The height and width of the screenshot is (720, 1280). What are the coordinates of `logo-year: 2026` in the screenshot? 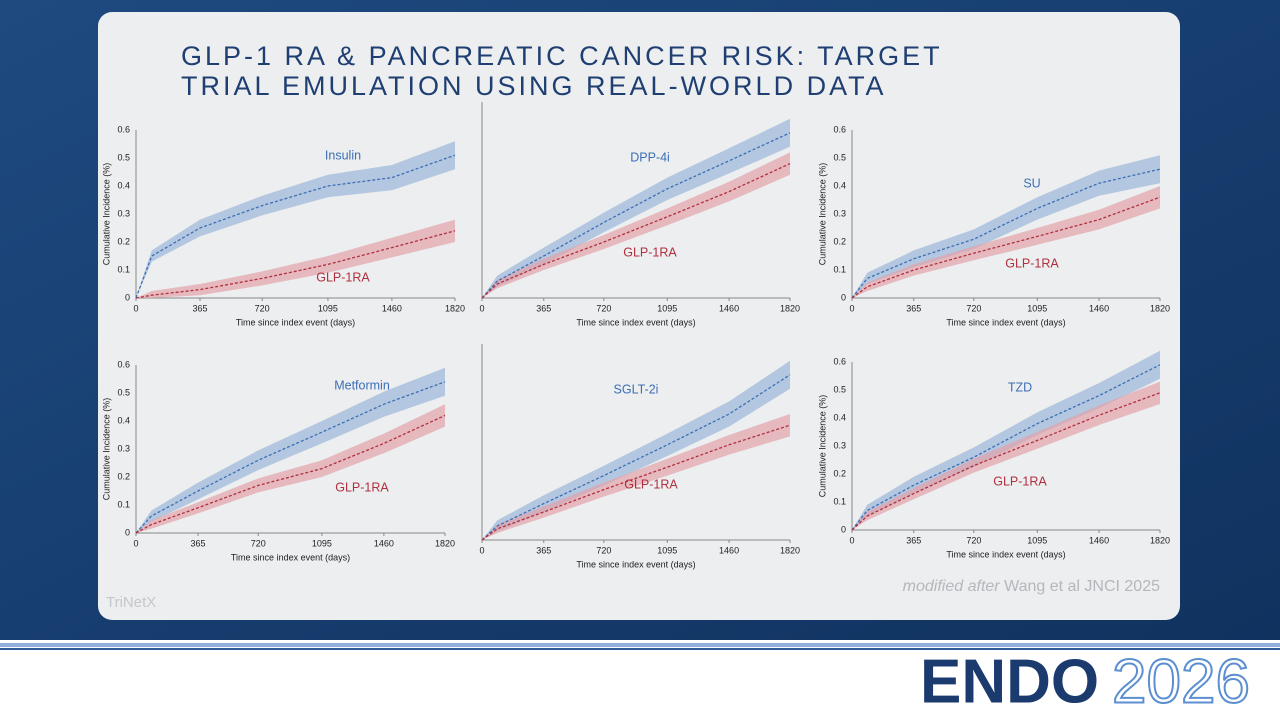 It's located at (1181, 681).